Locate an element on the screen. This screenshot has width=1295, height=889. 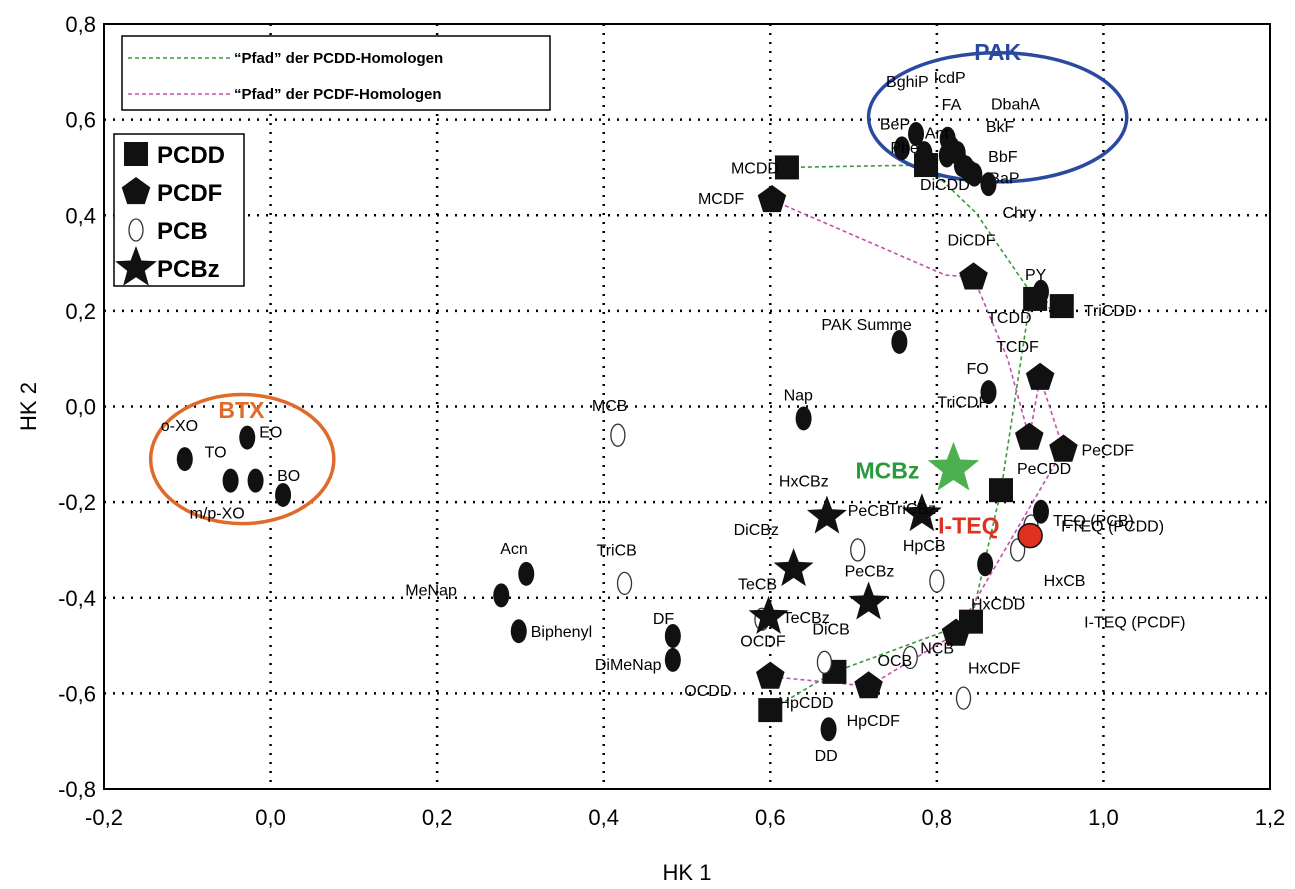
point-dimenap is located at coordinates (672, 659).